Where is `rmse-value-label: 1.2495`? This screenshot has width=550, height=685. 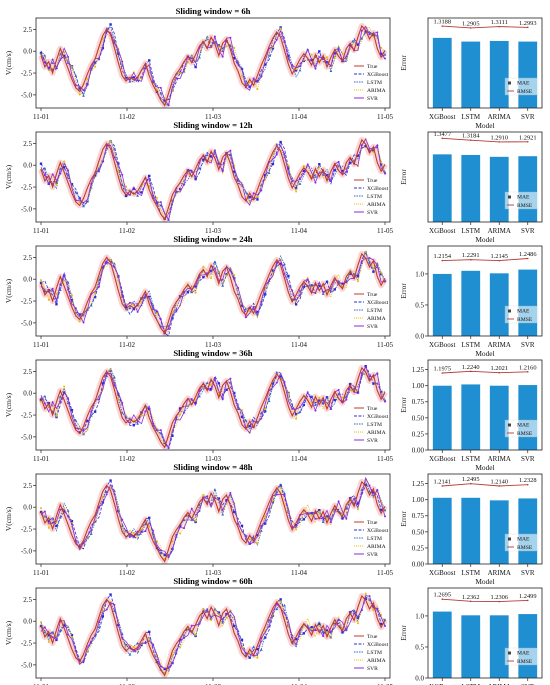 rmse-value-label: 1.2495 is located at coordinates (471, 479).